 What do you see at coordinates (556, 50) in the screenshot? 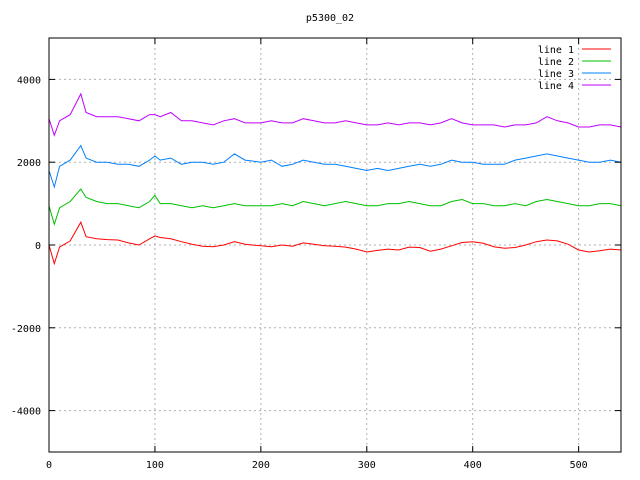
I see `legend-label: line 1` at bounding box center [556, 50].